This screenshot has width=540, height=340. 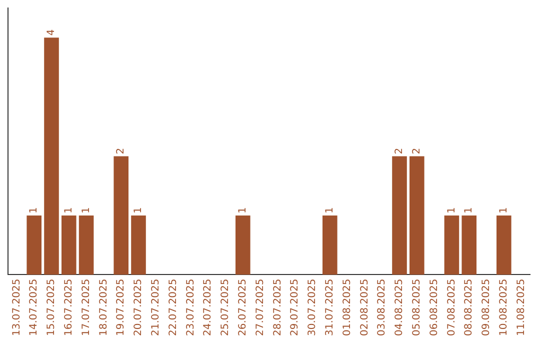 I want to click on x-tick-label: 13.07.2025, so click(x=16, y=307).